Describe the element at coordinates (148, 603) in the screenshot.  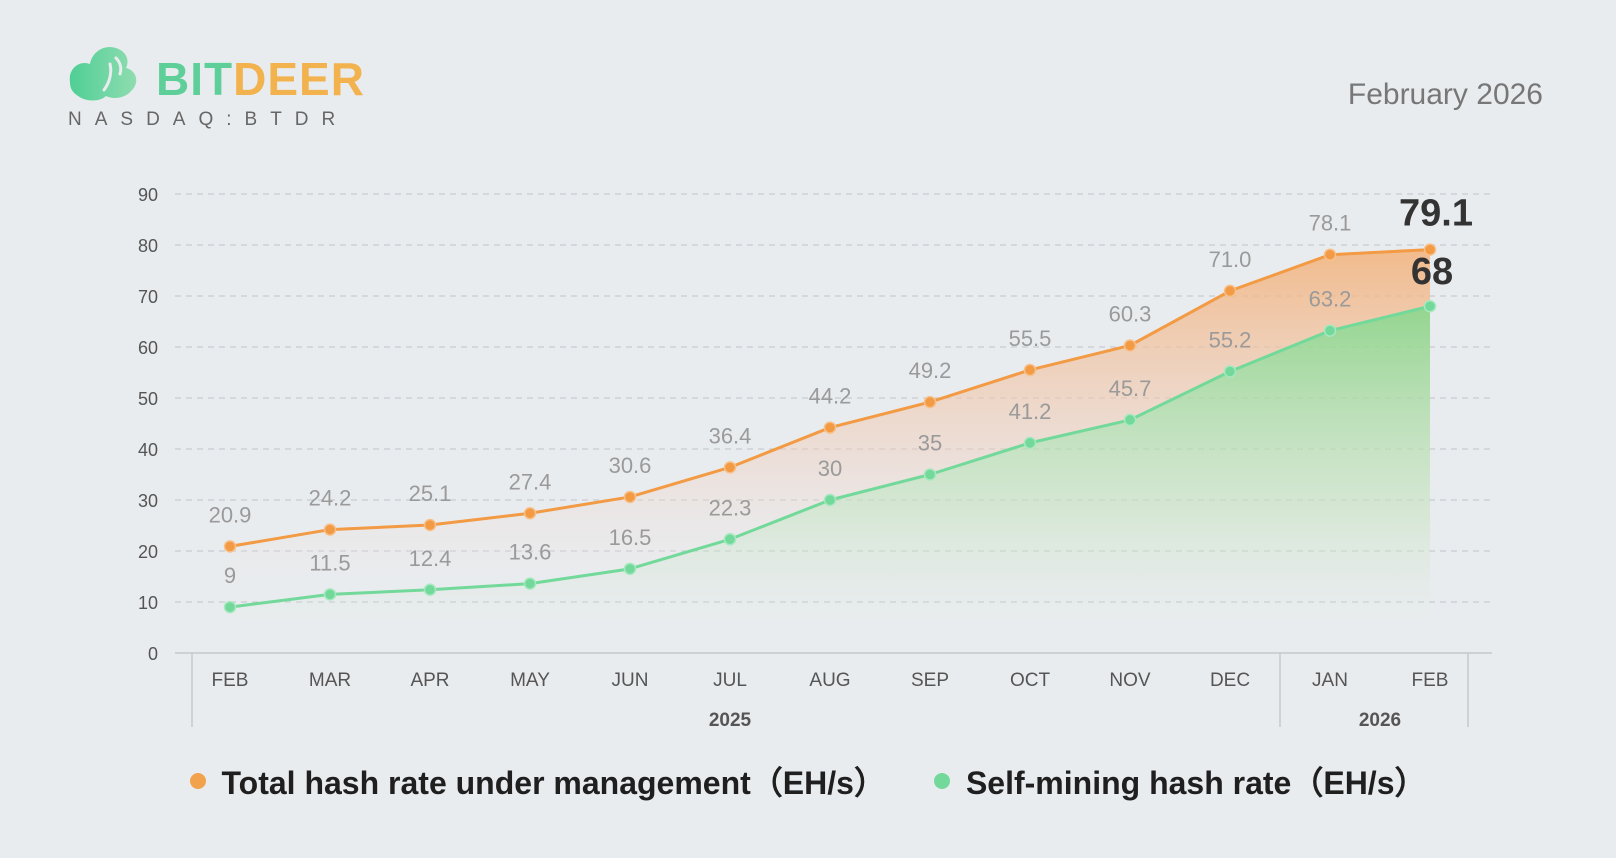
I see `y-tick-label-10: 10` at that location.